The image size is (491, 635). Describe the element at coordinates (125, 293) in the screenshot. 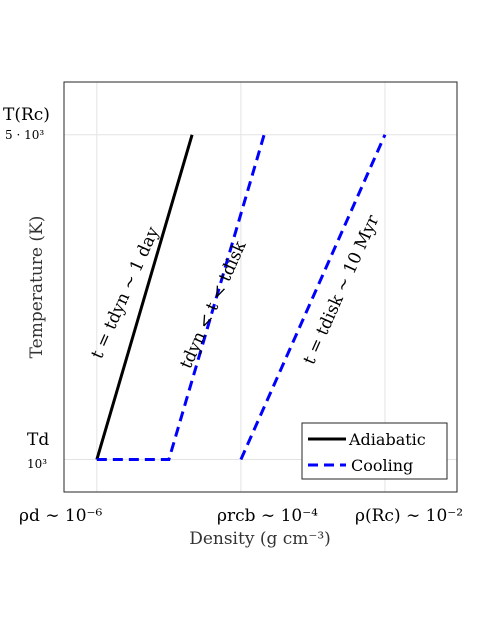

I see `annotation-adiabatic: t = tdyn ∼ 1 day` at that location.